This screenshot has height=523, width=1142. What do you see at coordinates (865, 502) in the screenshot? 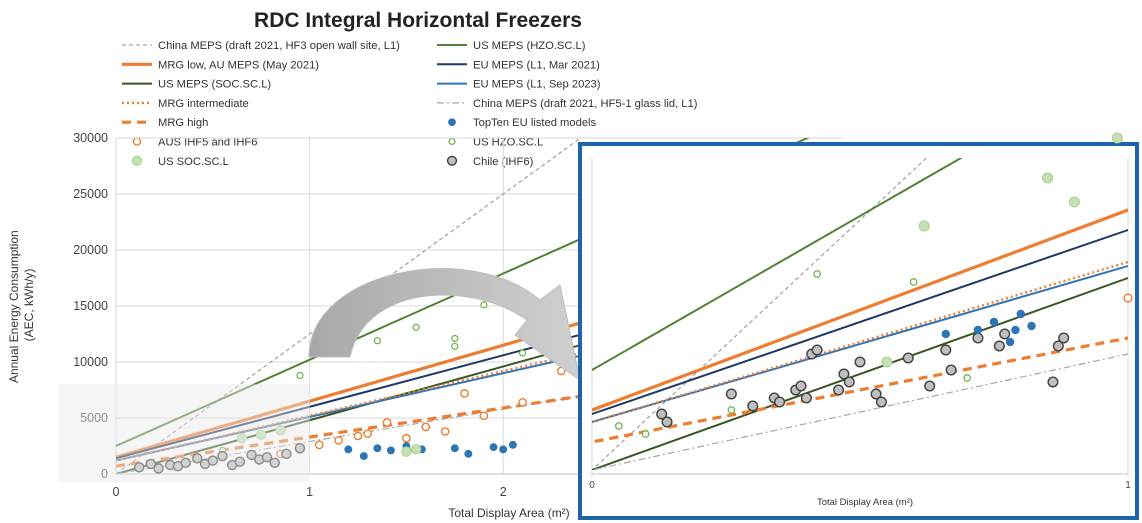
I see `inset-x-axis-label: Total Display Area (m²)` at bounding box center [865, 502].